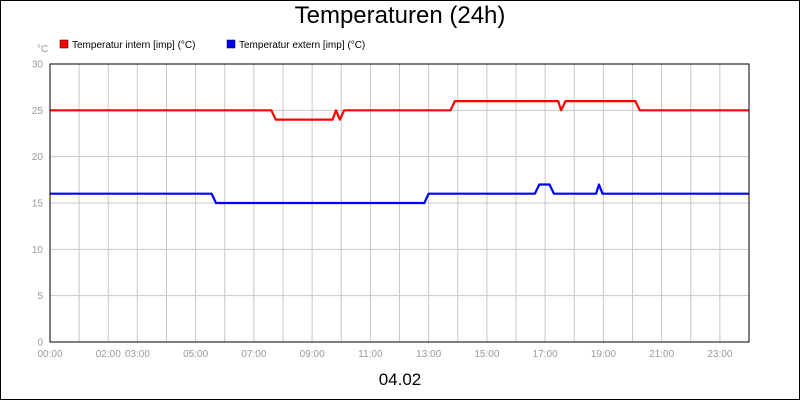 The height and width of the screenshot is (400, 800). I want to click on x-tick-label: 09:00, so click(312, 354).